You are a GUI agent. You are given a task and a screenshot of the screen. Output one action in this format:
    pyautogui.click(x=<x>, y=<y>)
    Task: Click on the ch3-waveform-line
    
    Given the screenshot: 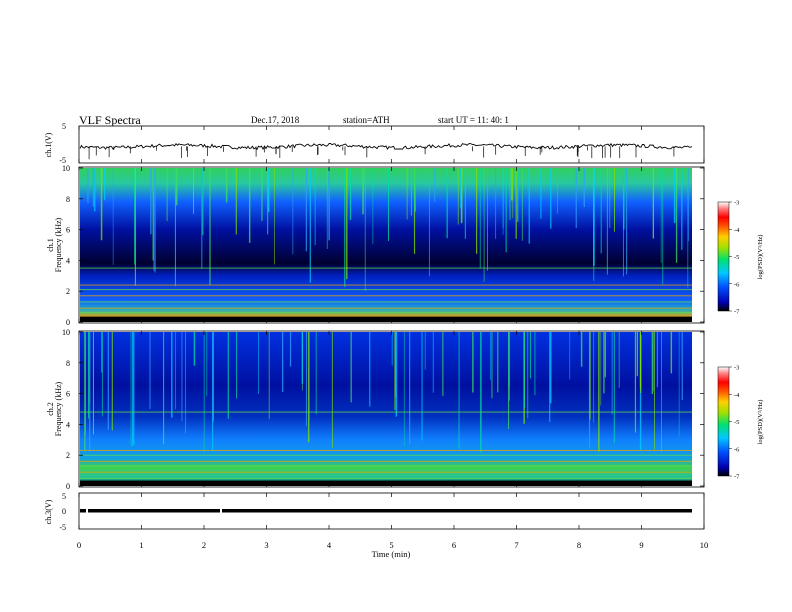 What is the action you would take?
    pyautogui.click(x=386, y=511)
    